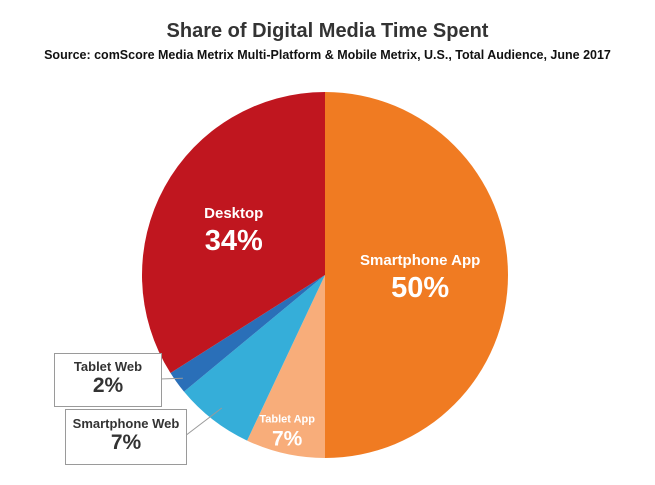 This screenshot has height=485, width=655. Describe the element at coordinates (171, 378) in the screenshot. I see `leader-line-tablet-web` at that location.